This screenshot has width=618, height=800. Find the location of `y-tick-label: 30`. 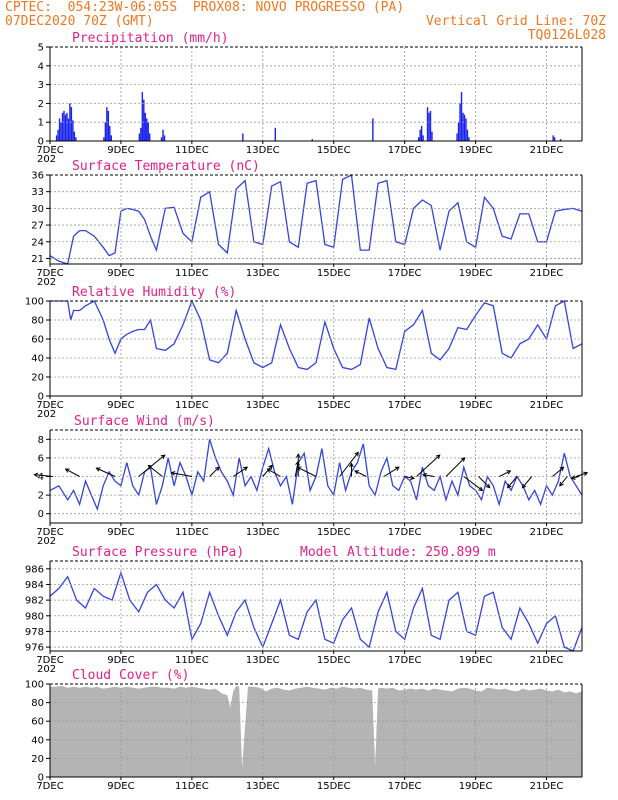

y-tick-label: 30 is located at coordinates (37, 209).